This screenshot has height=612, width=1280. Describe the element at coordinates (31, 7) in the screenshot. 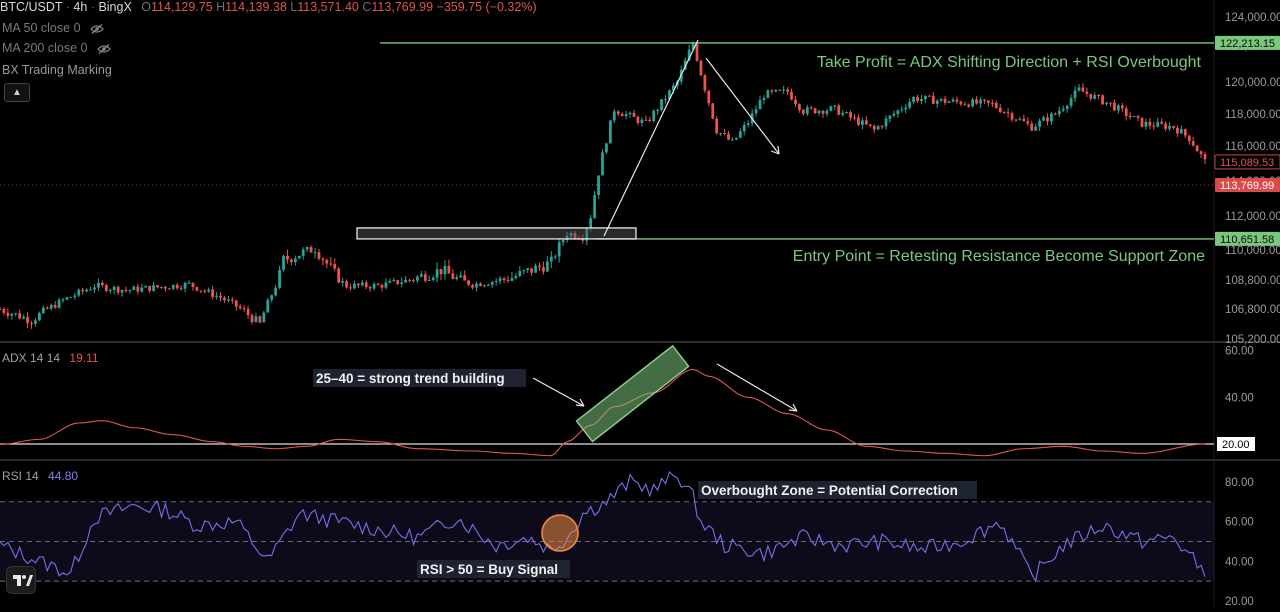

I see `symbol-name: BTC/USDT` at that location.